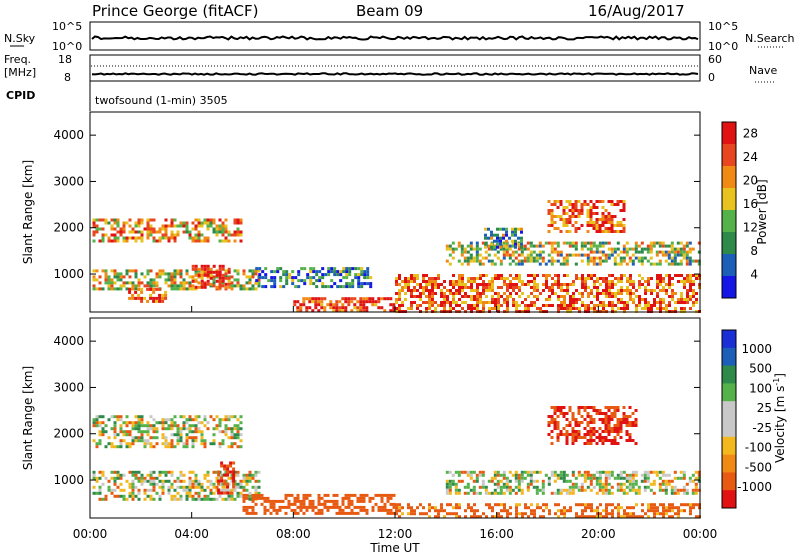 The width and height of the screenshot is (800, 558). I want to click on velocity-colorbar-tick: -25, so click(762, 428).